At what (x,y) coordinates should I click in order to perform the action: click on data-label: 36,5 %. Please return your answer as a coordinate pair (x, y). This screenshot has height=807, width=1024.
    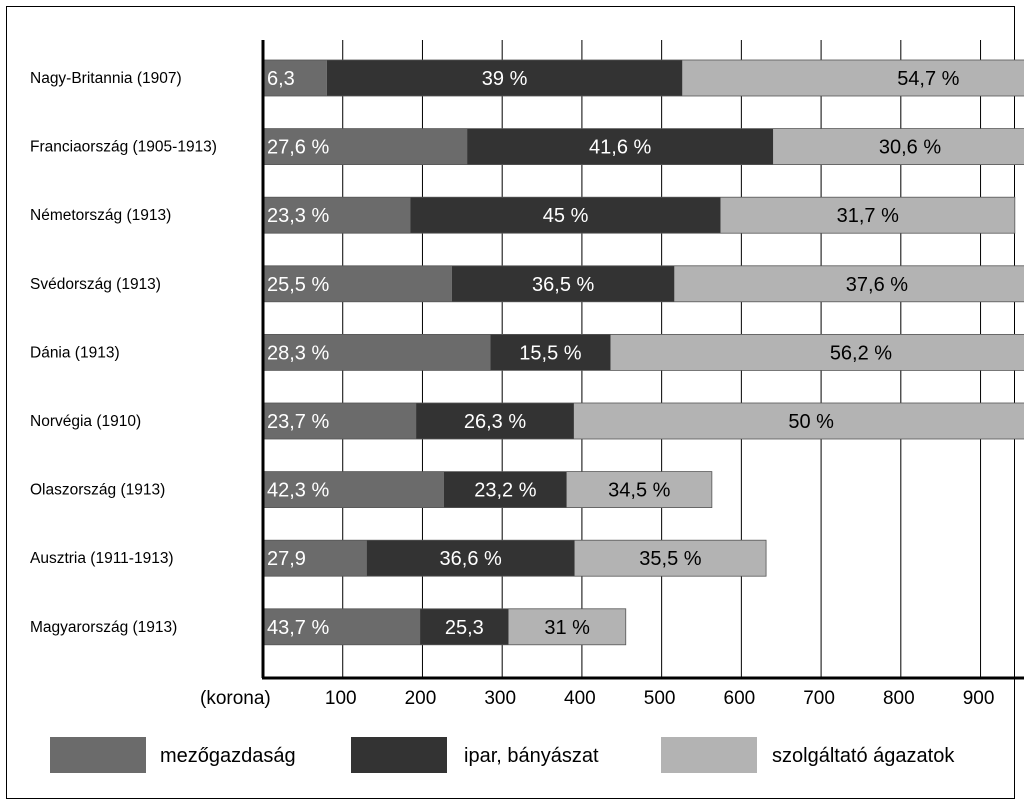
    Looking at the image, I should click on (563, 285).